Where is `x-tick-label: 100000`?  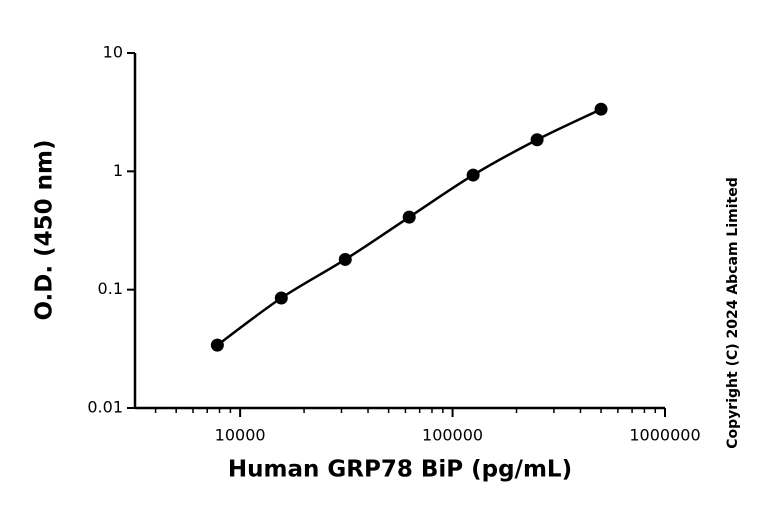 x-tick-label: 100000 is located at coordinates (452, 435).